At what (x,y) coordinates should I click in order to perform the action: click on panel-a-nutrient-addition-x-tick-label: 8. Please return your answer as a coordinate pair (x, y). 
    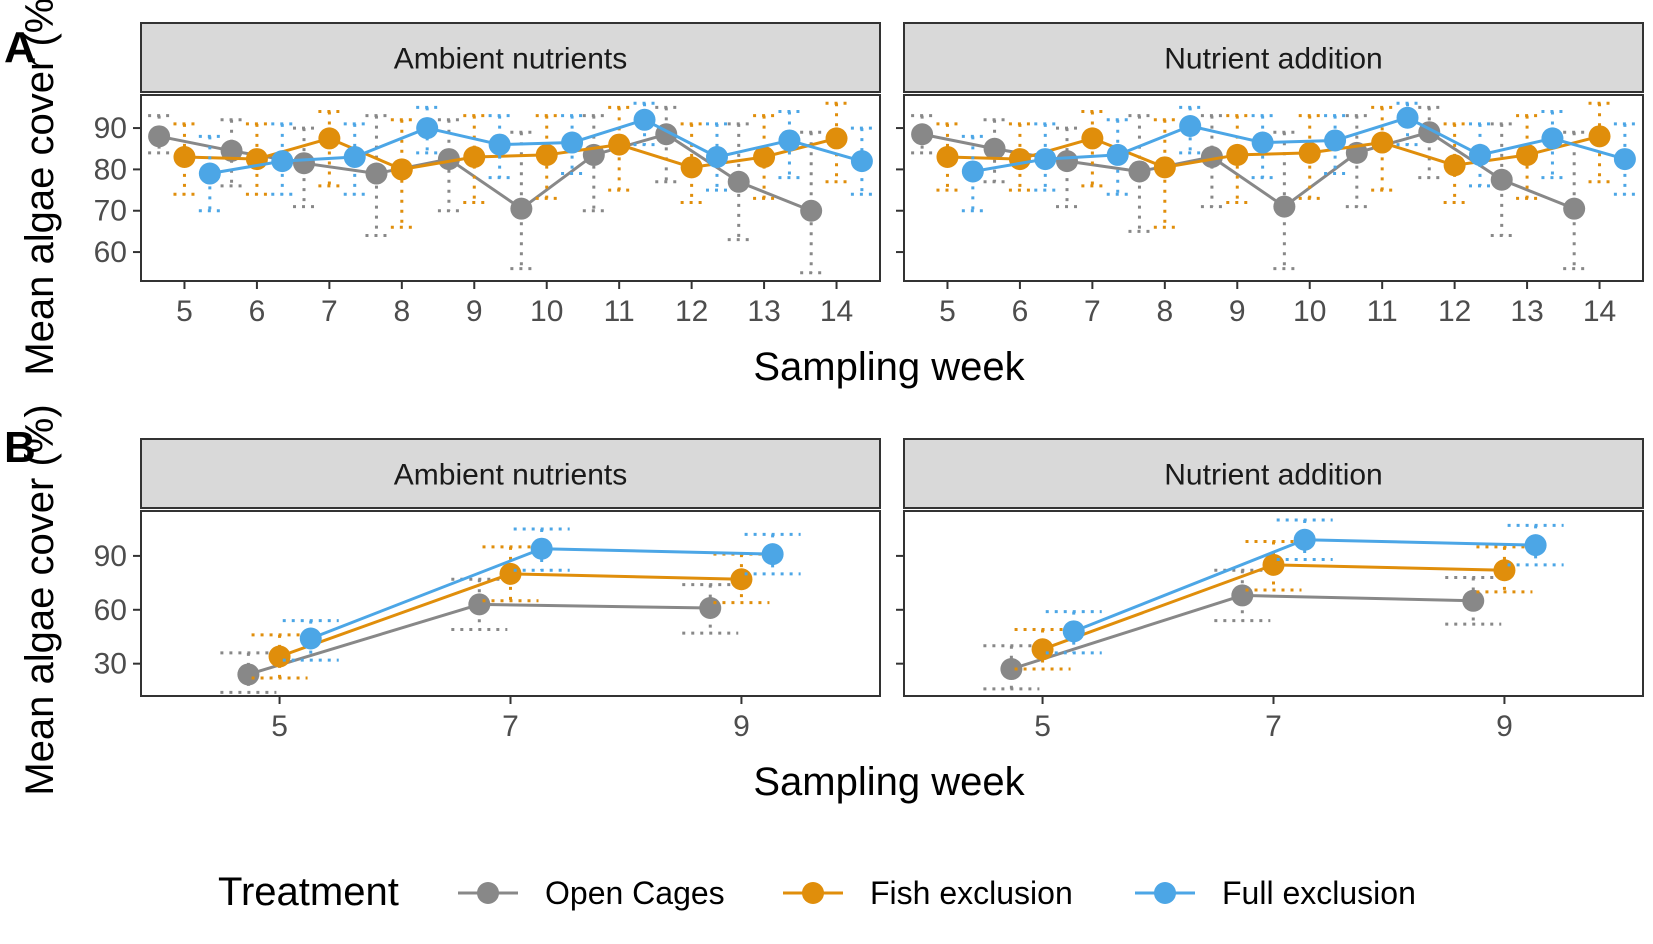
    Looking at the image, I should click on (1164, 311).